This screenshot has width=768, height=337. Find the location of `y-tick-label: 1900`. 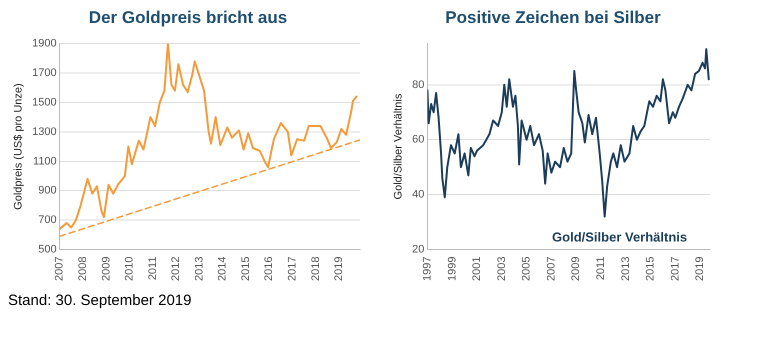

y-tick-label: 1900 is located at coordinates (44, 44).